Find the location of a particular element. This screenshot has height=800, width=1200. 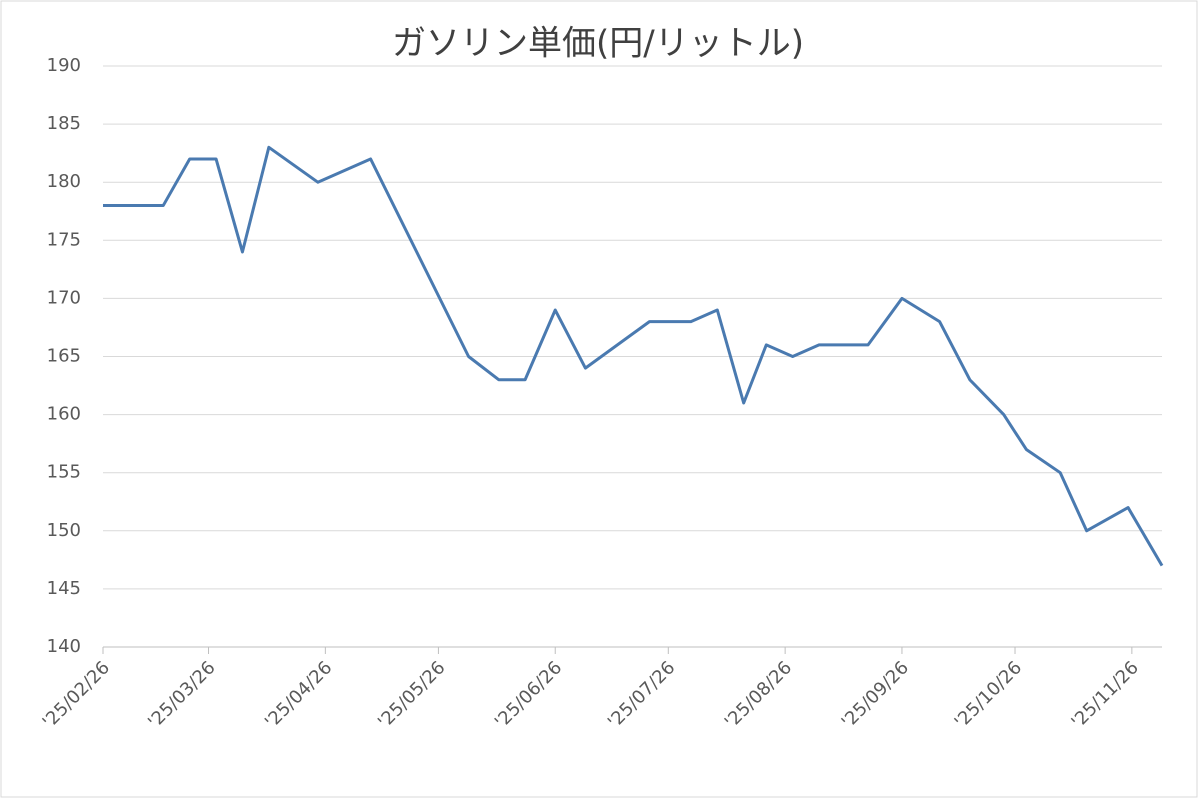

y-tick-label: 190 is located at coordinates (64, 65).